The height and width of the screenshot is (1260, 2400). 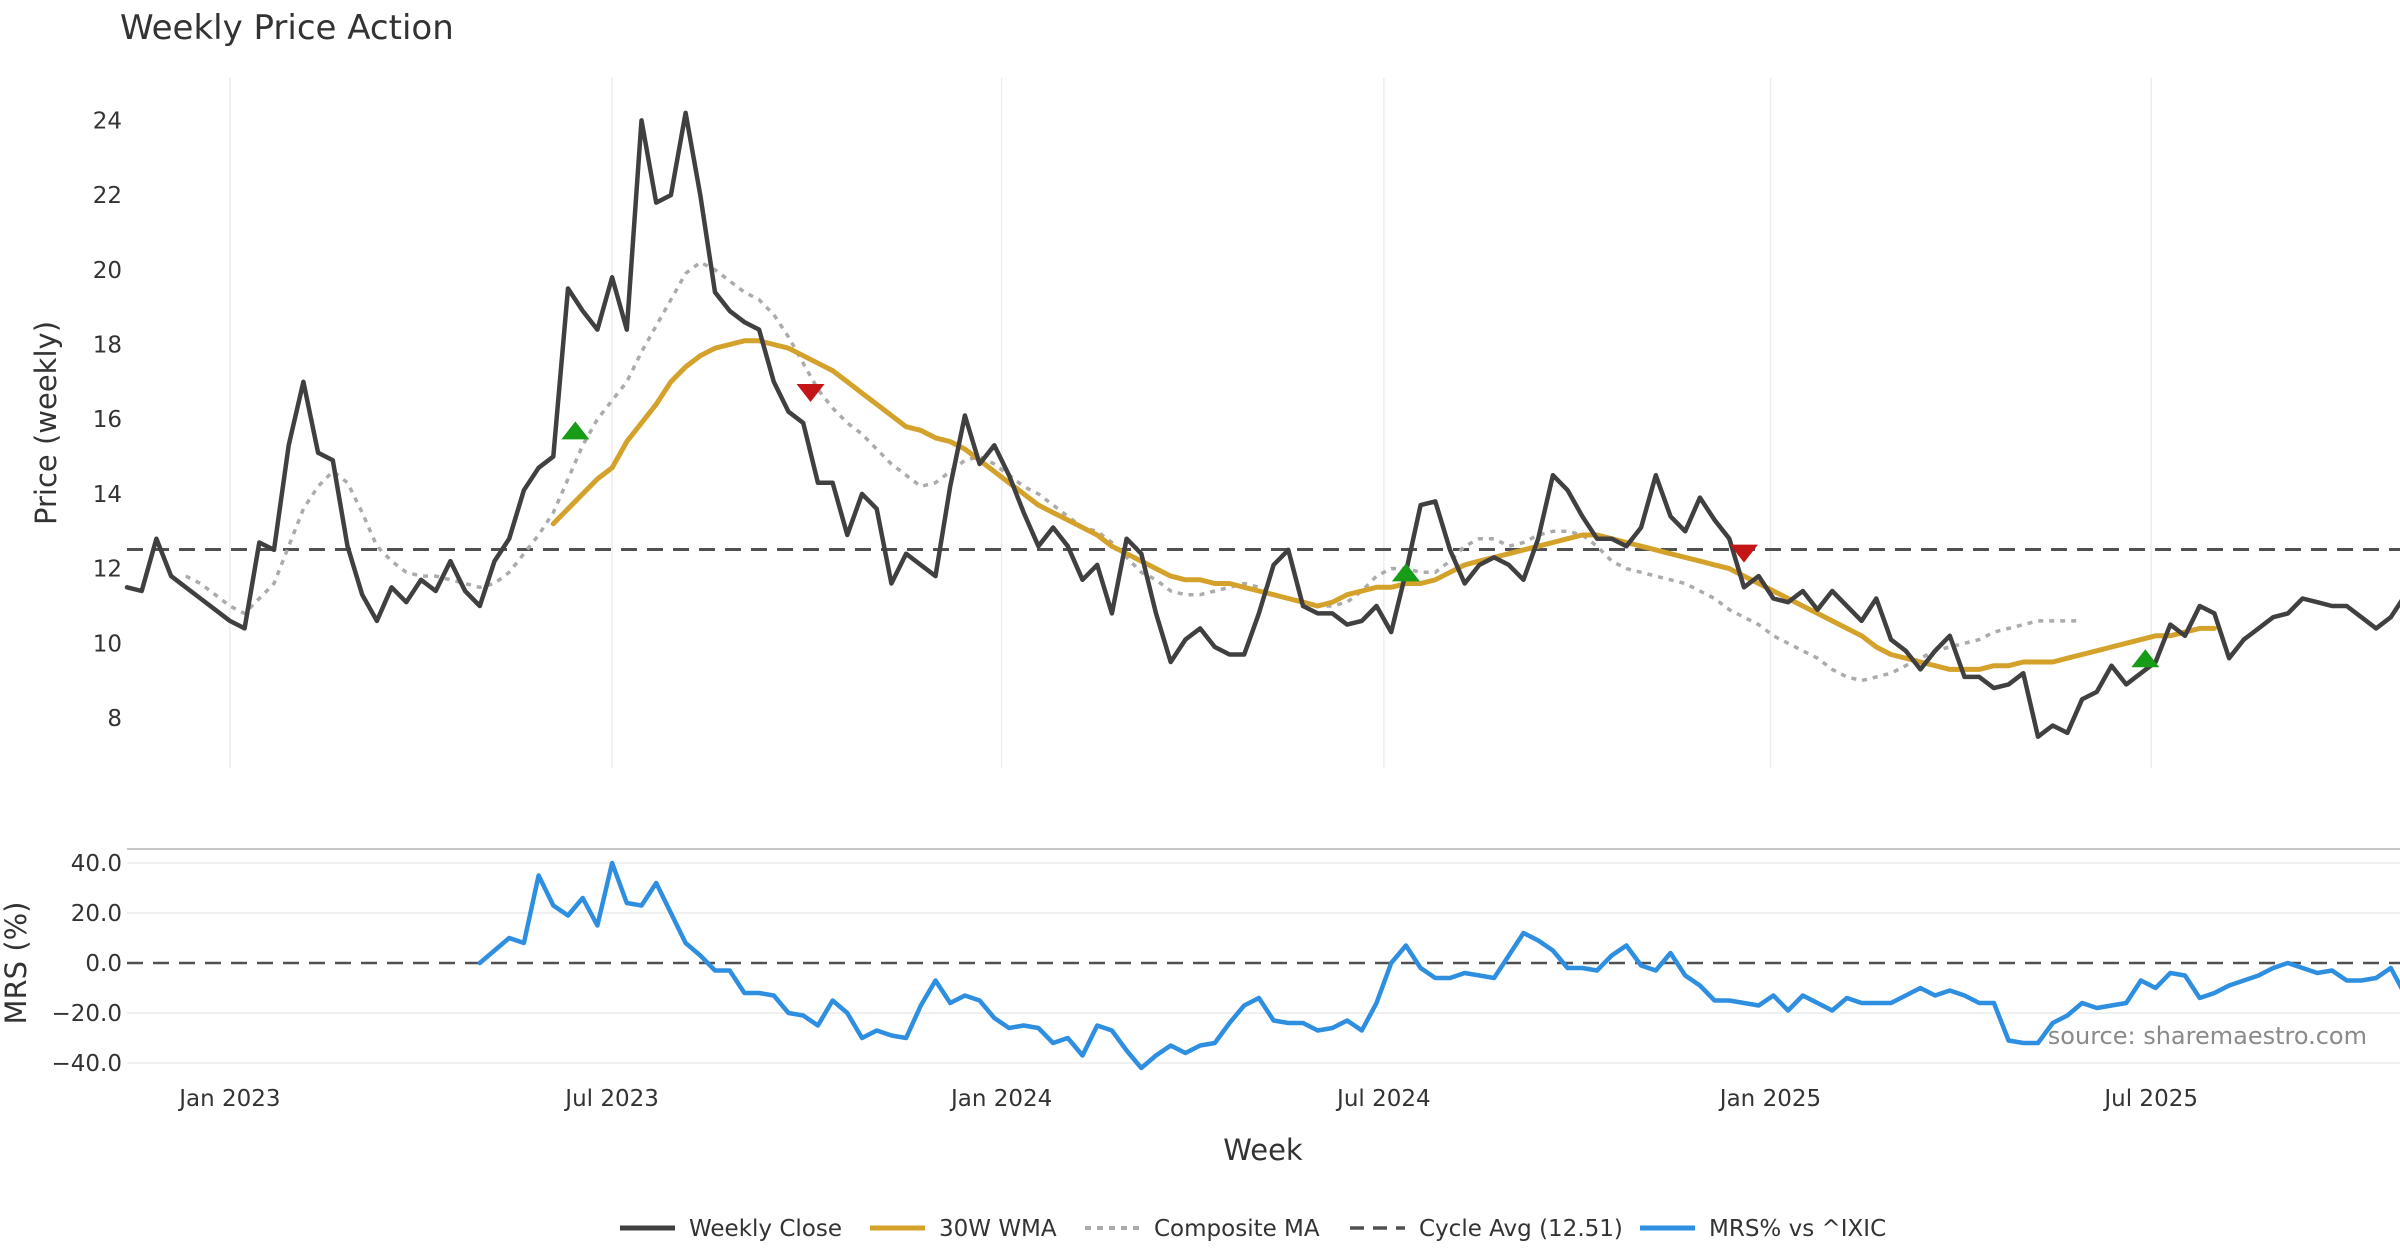 I want to click on price-y-tick-label: 16, so click(x=107, y=420).